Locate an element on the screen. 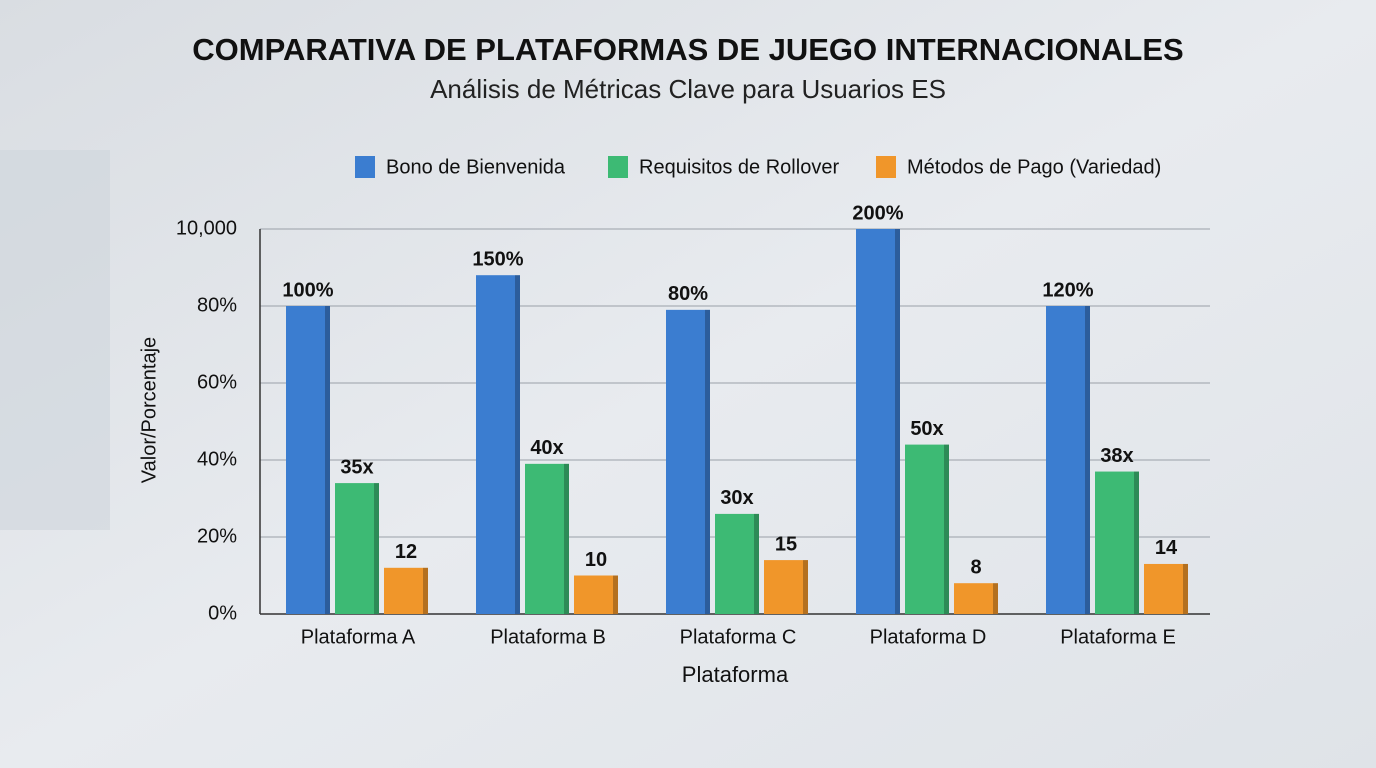 The width and height of the screenshot is (1376, 768). data-label: 30x is located at coordinates (736, 498).